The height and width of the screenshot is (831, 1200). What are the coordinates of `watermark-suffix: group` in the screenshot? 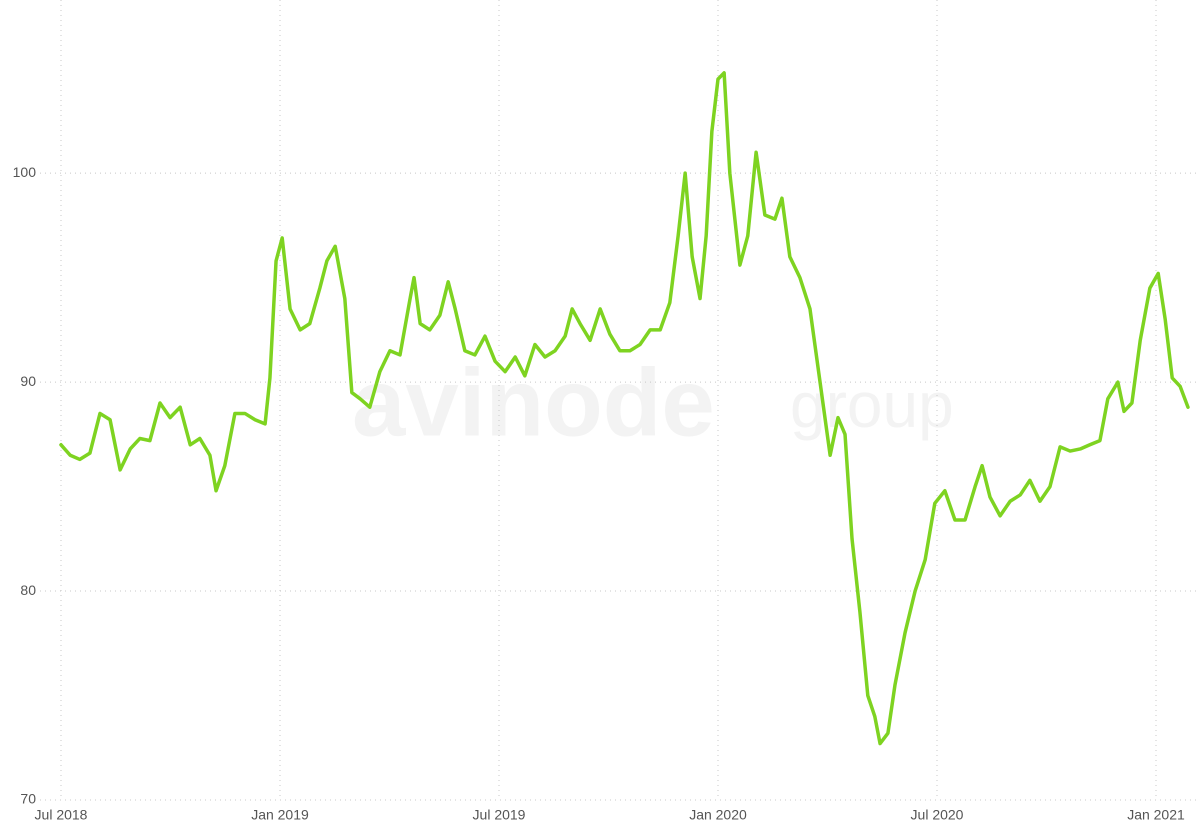 It's located at (872, 405).